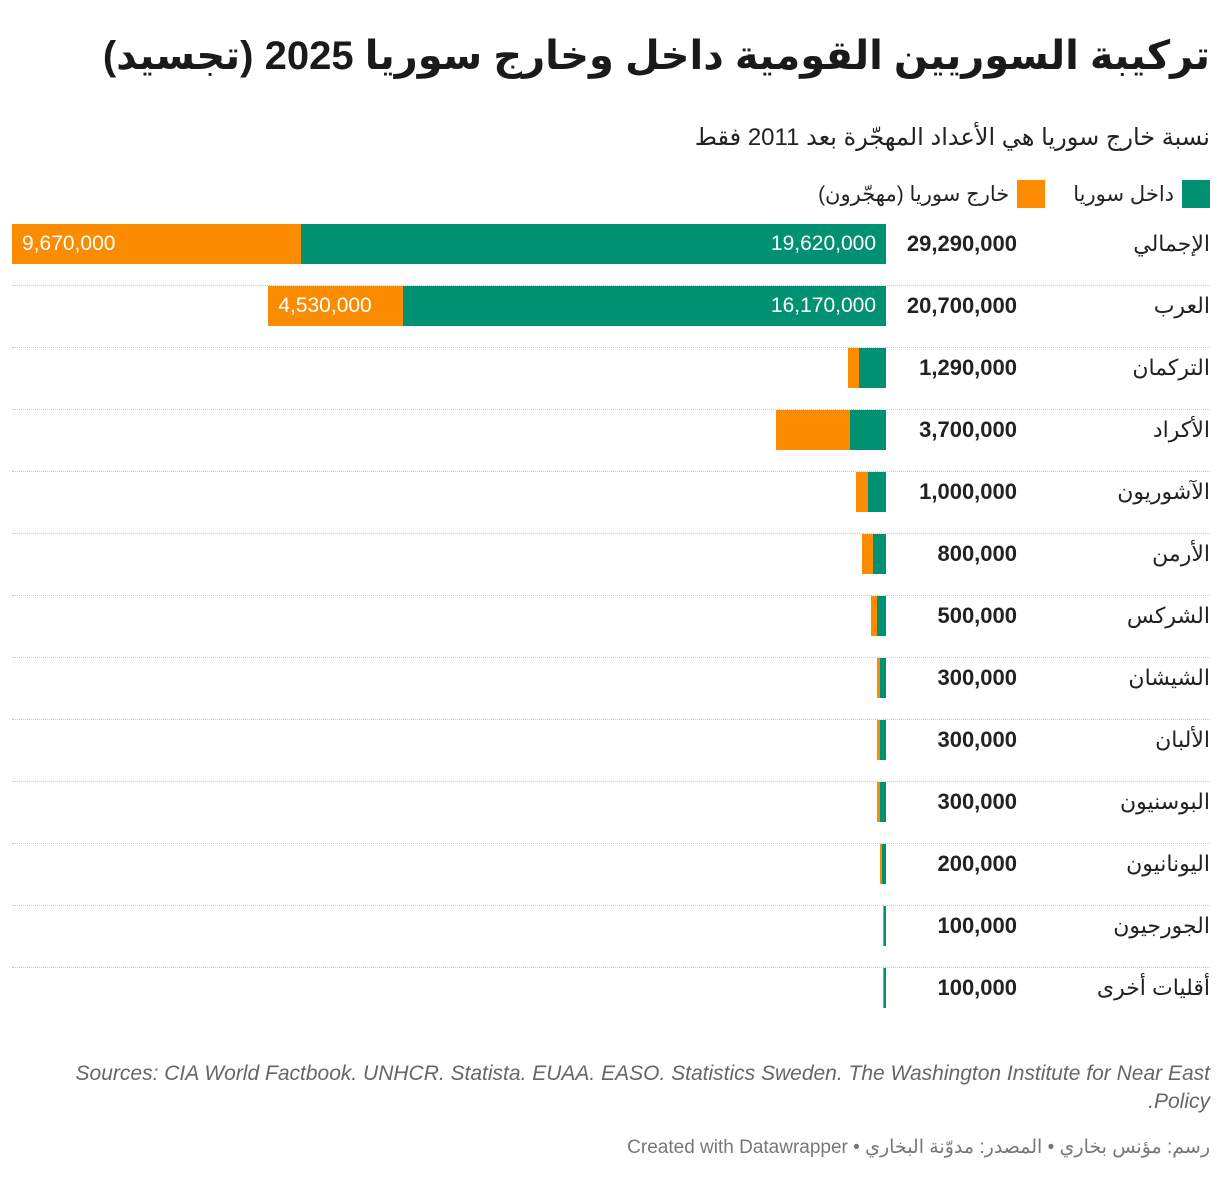  Describe the element at coordinates (968, 367) in the screenshot. I see `total-value-label: 1,290,000` at that location.